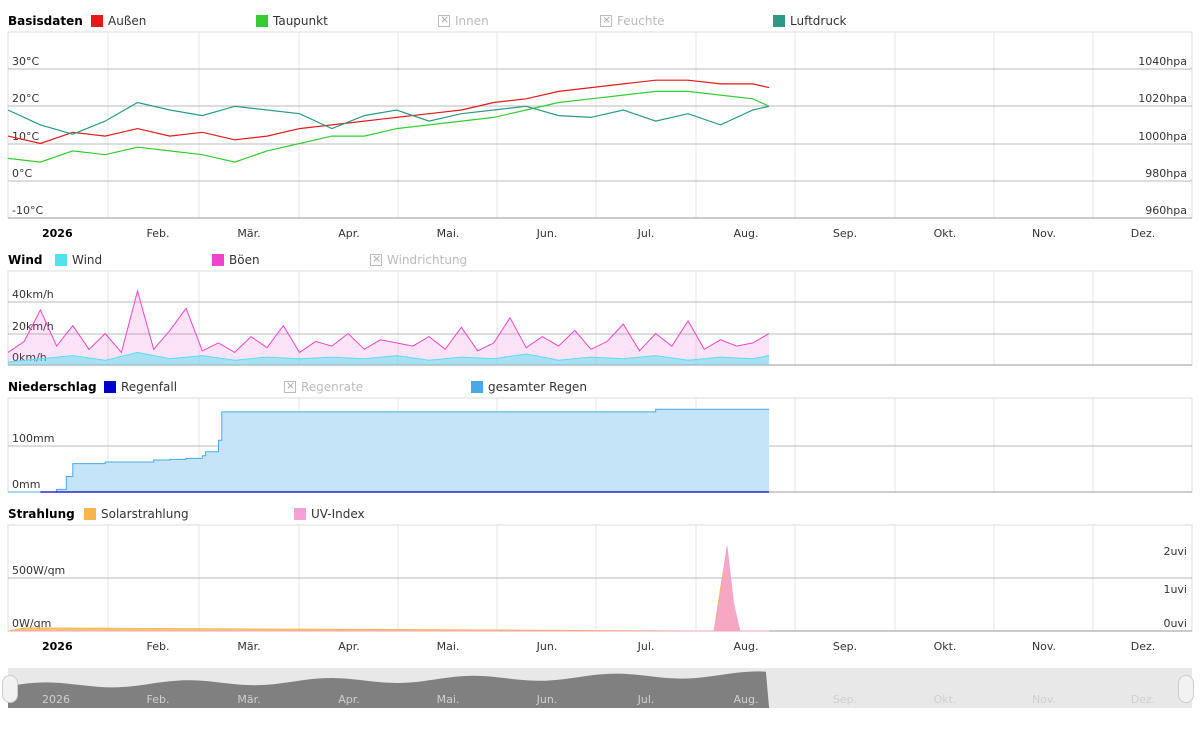 The height and width of the screenshot is (750, 1200). What do you see at coordinates (1044, 646) in the screenshot?
I see `xaxis-bottom-month-9: Nov.` at bounding box center [1044, 646].